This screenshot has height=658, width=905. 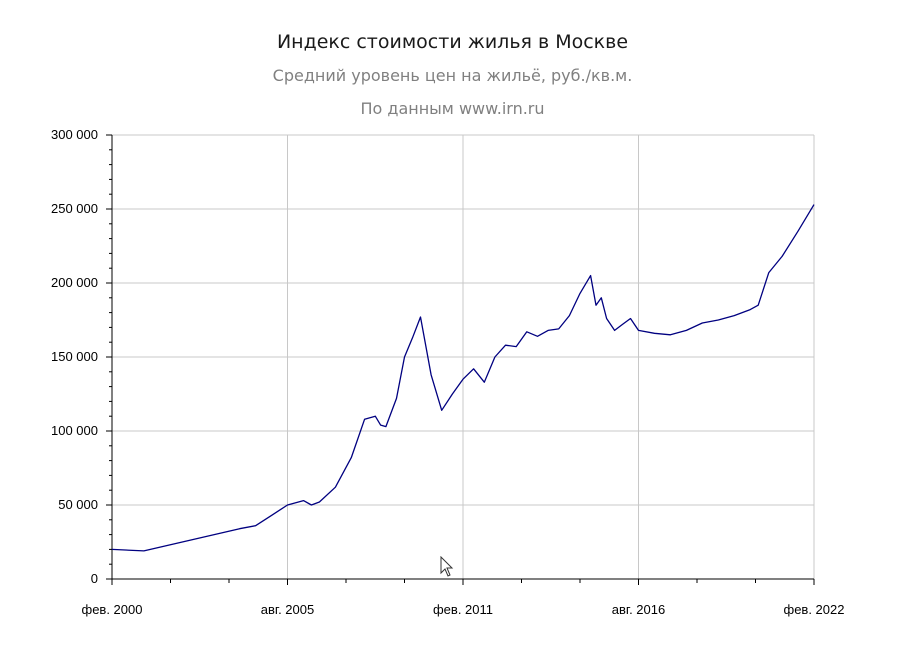 What do you see at coordinates (94, 578) in the screenshot?
I see `y-tick-label: 0` at bounding box center [94, 578].